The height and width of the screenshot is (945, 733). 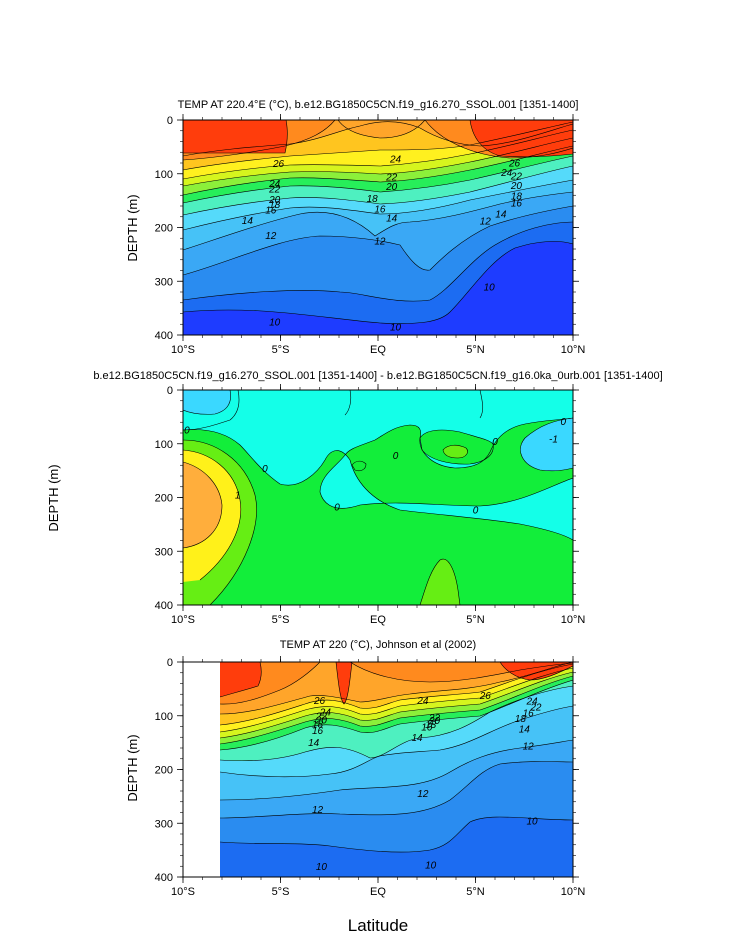 What do you see at coordinates (378, 925) in the screenshot?
I see `figure-xlabel: Latitude` at bounding box center [378, 925].